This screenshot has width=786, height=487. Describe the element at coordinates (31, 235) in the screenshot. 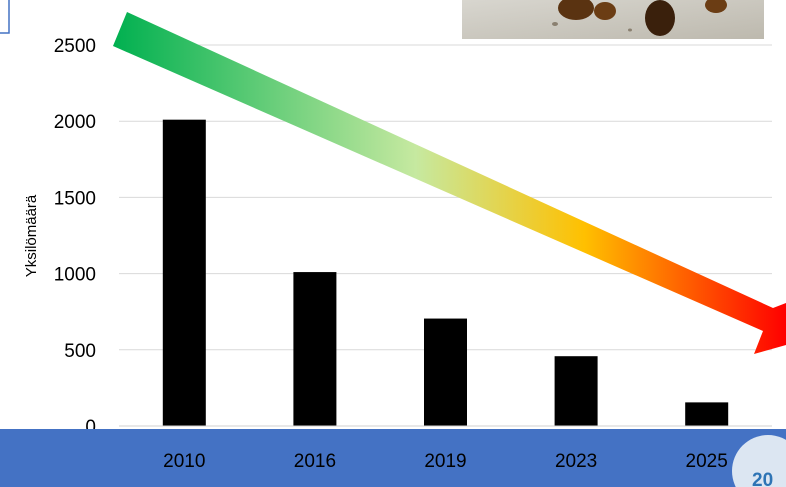

I see `y-axis-label: Yksilömäärä` at that location.